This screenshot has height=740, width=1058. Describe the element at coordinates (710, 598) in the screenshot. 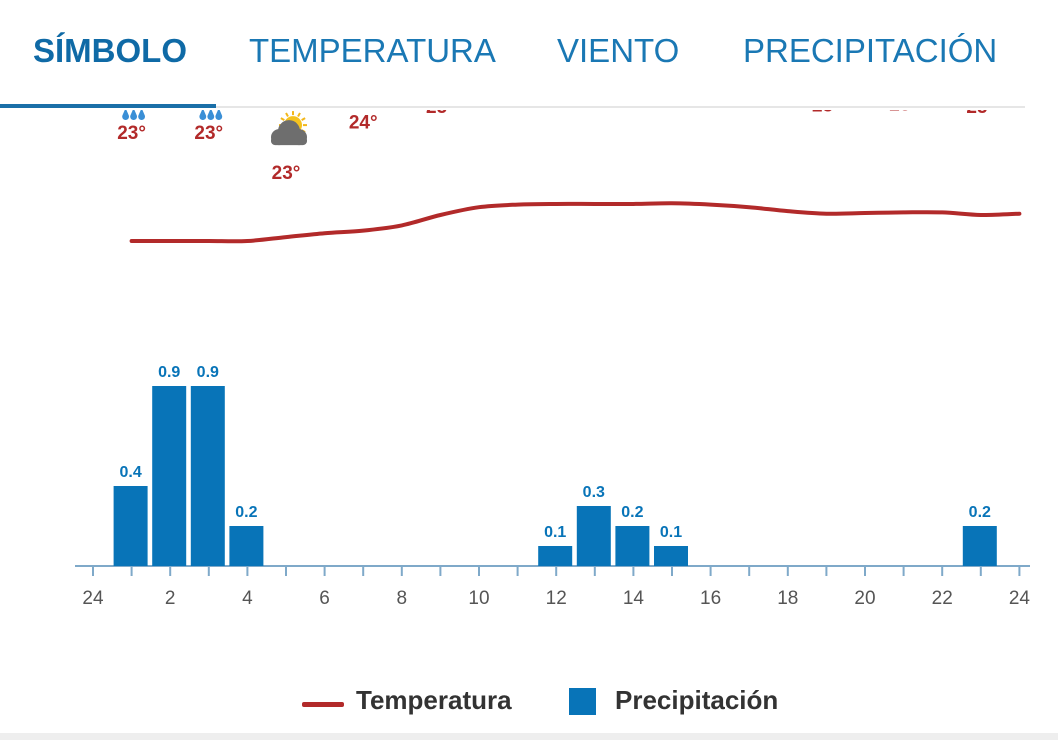

I see `x-tick-label: 16` at that location.